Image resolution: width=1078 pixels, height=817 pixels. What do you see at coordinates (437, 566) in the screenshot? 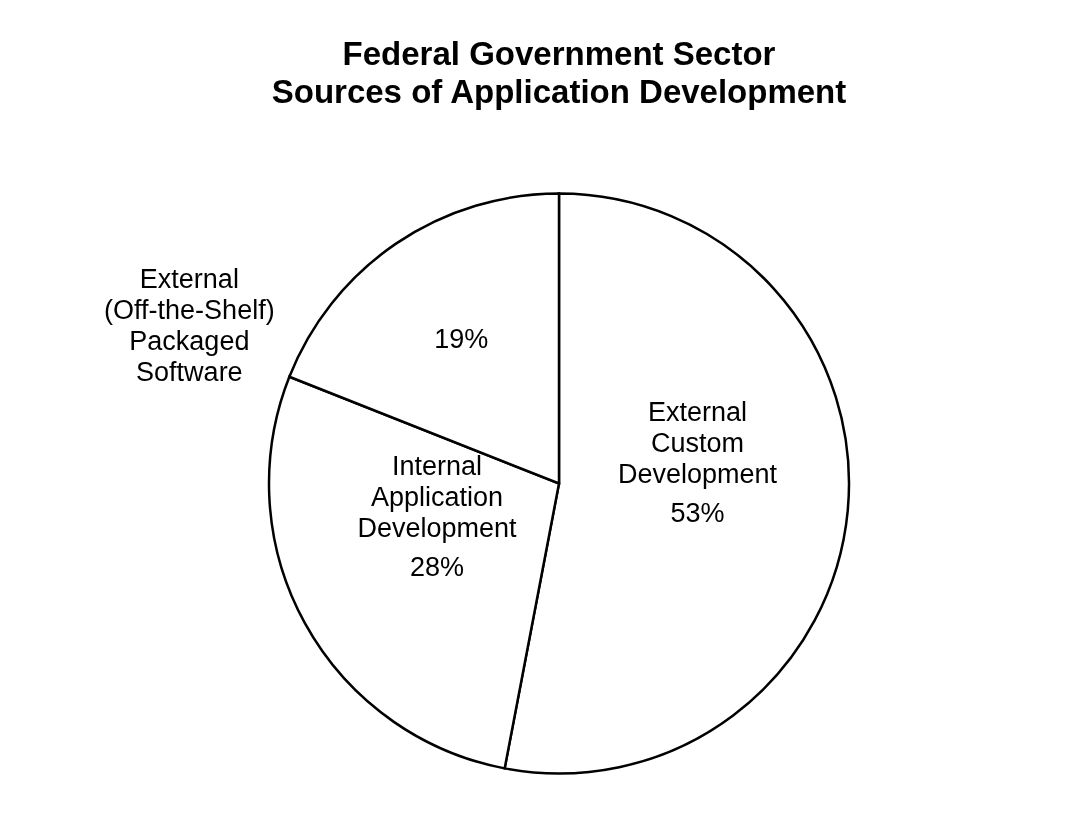
I see `data-label: 28%` at bounding box center [437, 566].